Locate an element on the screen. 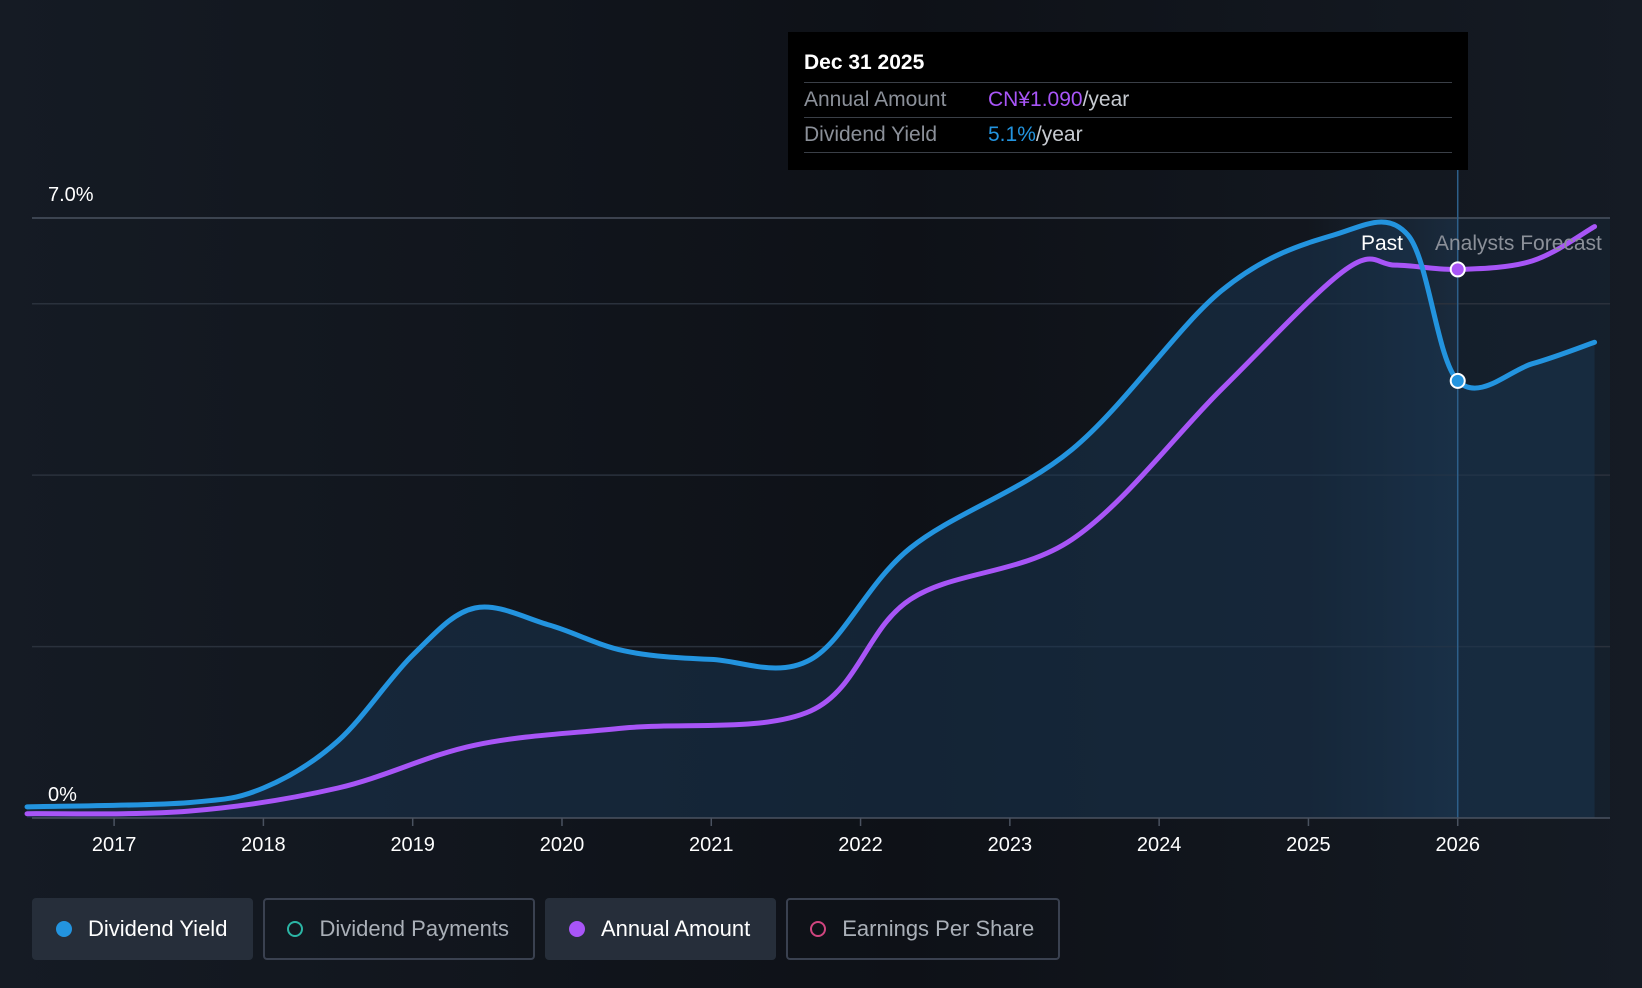 The width and height of the screenshot is (1642, 988). tooltip-label: Annual Amount is located at coordinates (875, 99).